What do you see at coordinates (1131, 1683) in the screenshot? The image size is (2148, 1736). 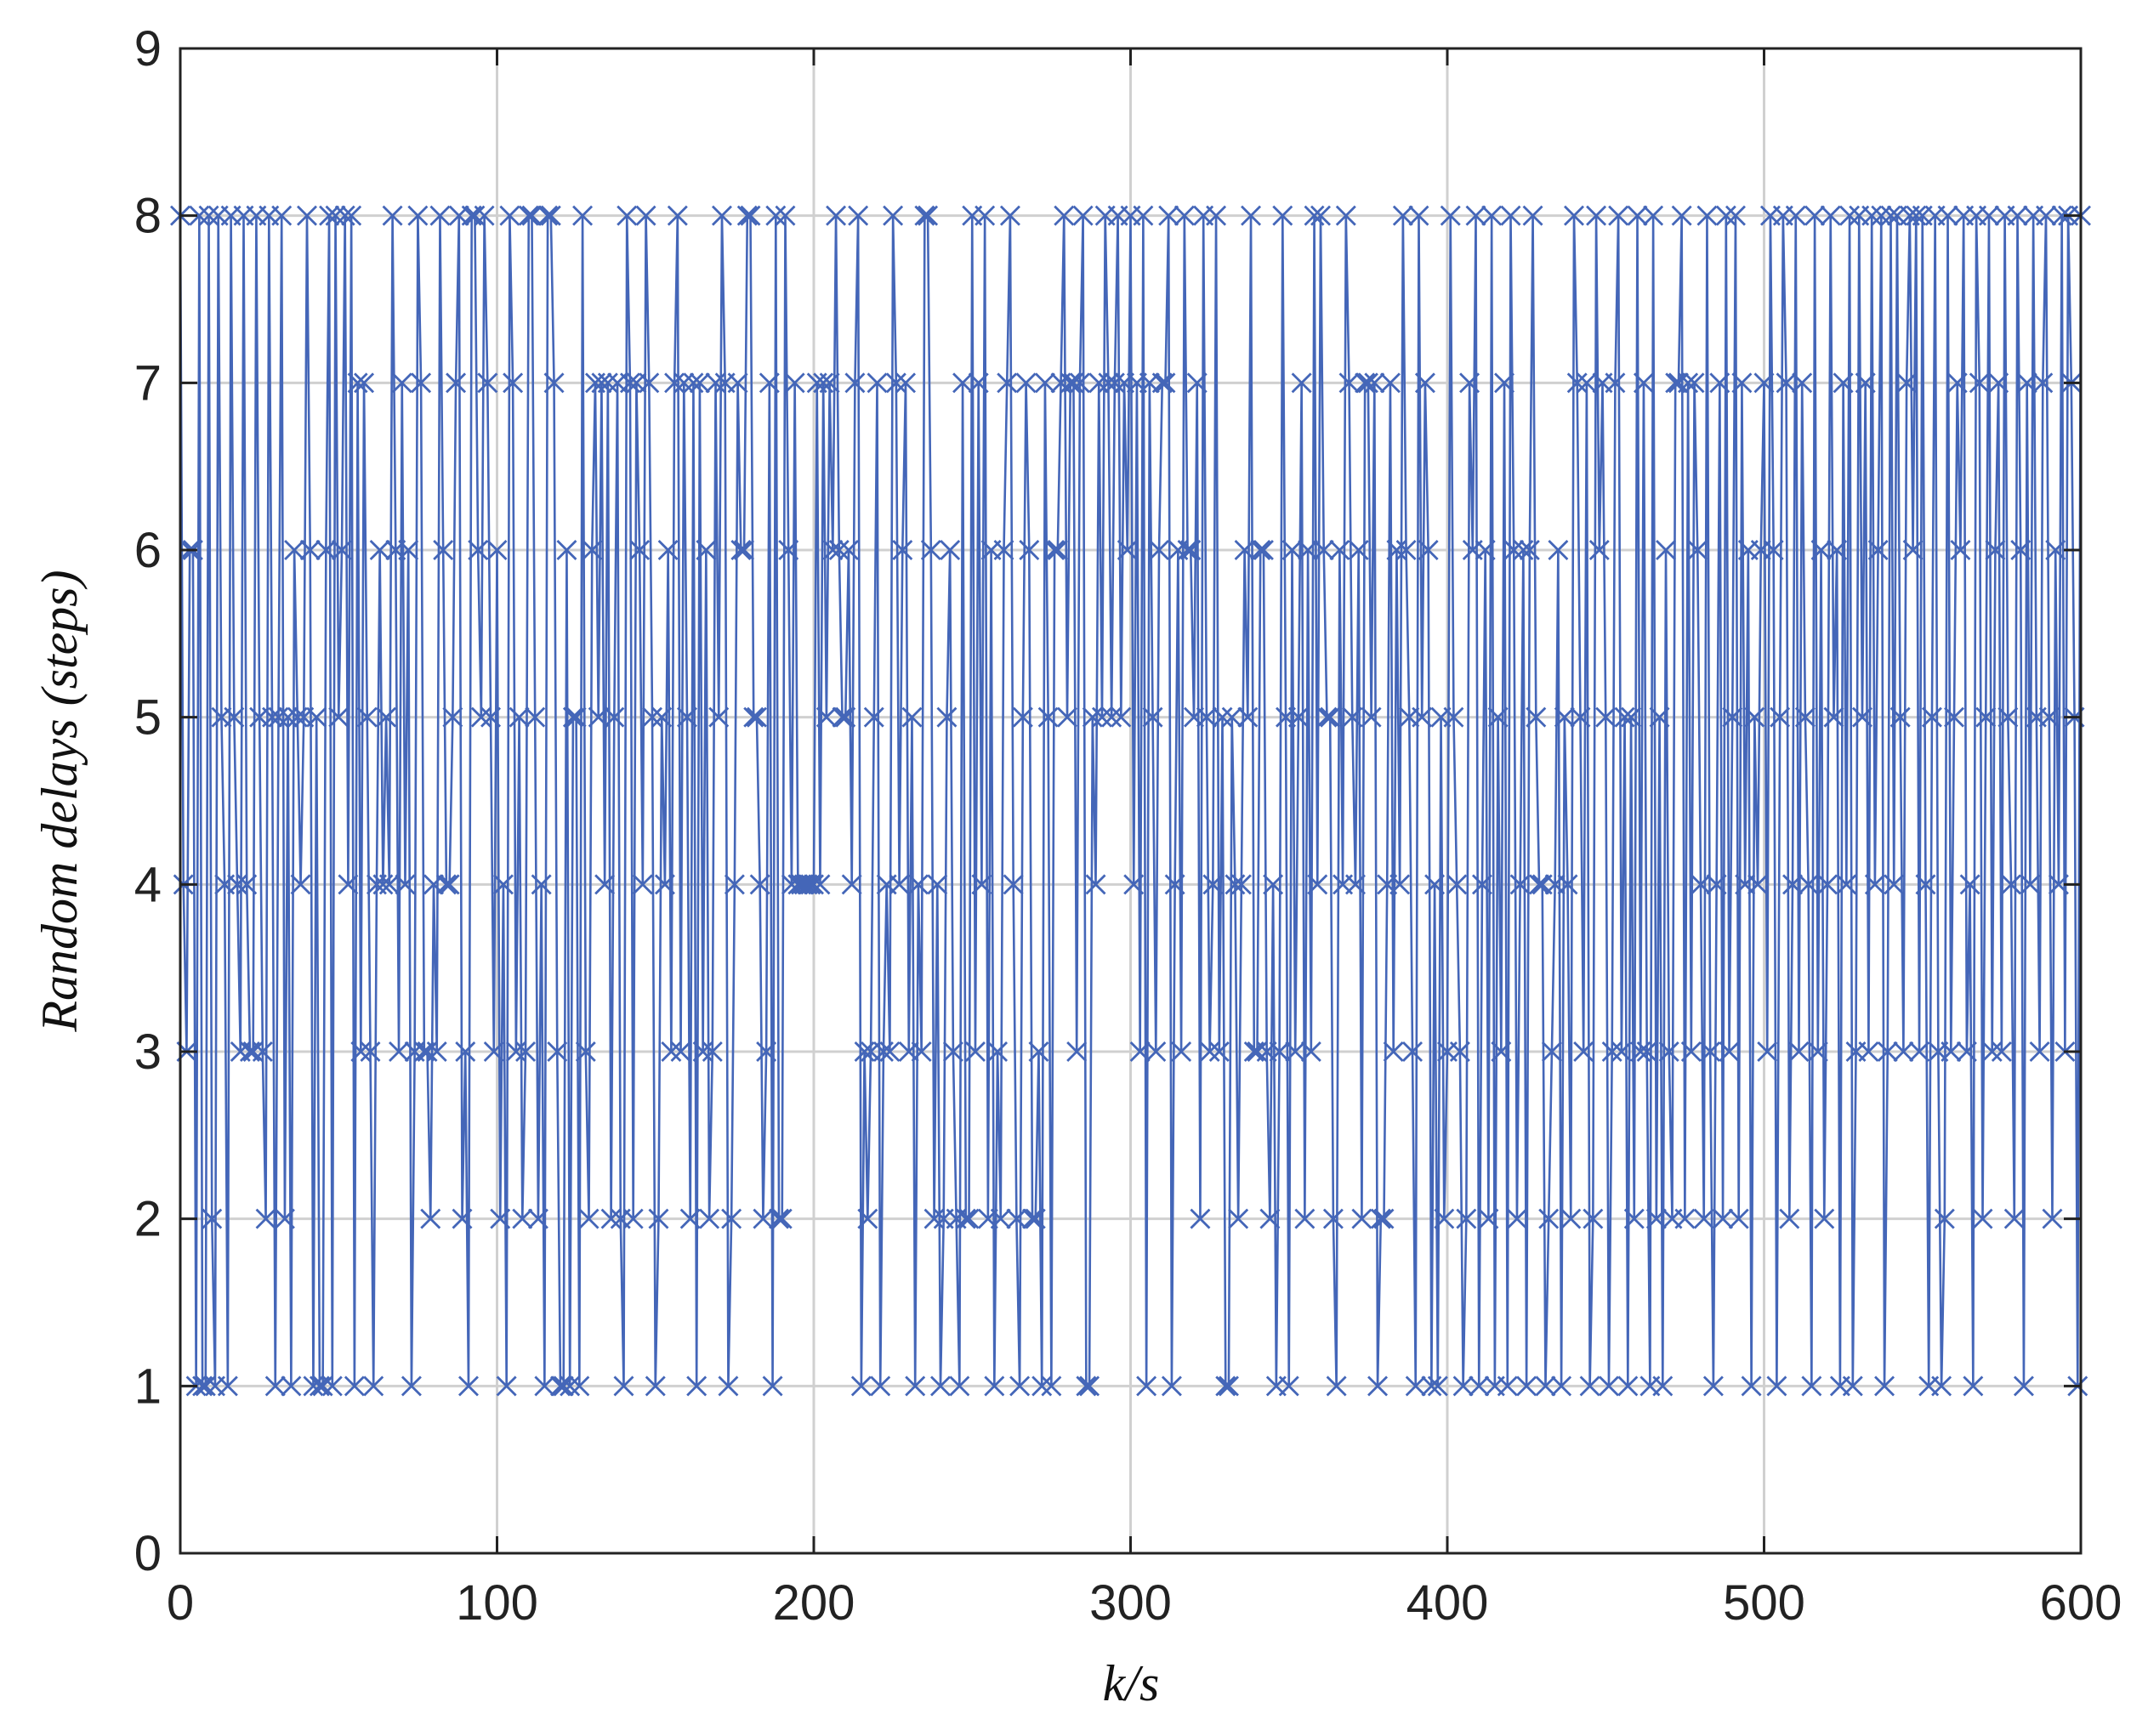 I see `x-axis-label: k/s` at bounding box center [1131, 1683].